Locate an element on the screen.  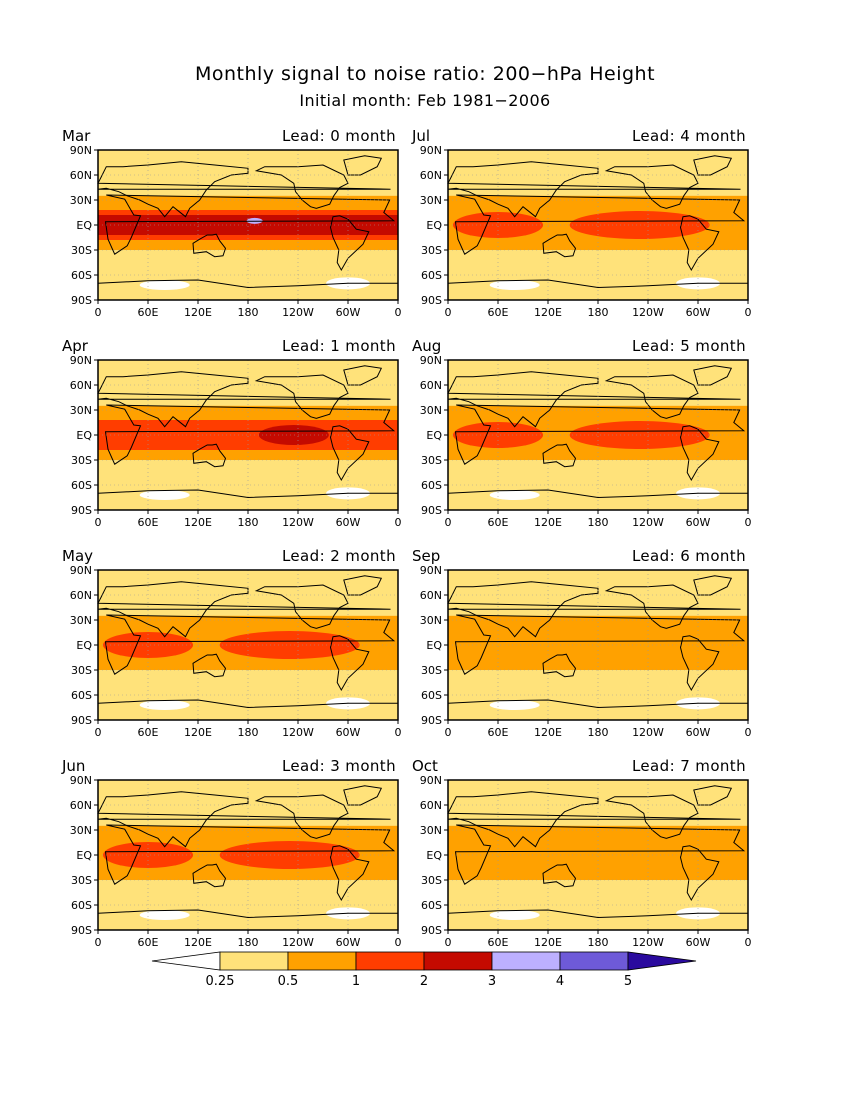
panel-lead-label: Lead: 4 month is located at coordinates (688, 136).